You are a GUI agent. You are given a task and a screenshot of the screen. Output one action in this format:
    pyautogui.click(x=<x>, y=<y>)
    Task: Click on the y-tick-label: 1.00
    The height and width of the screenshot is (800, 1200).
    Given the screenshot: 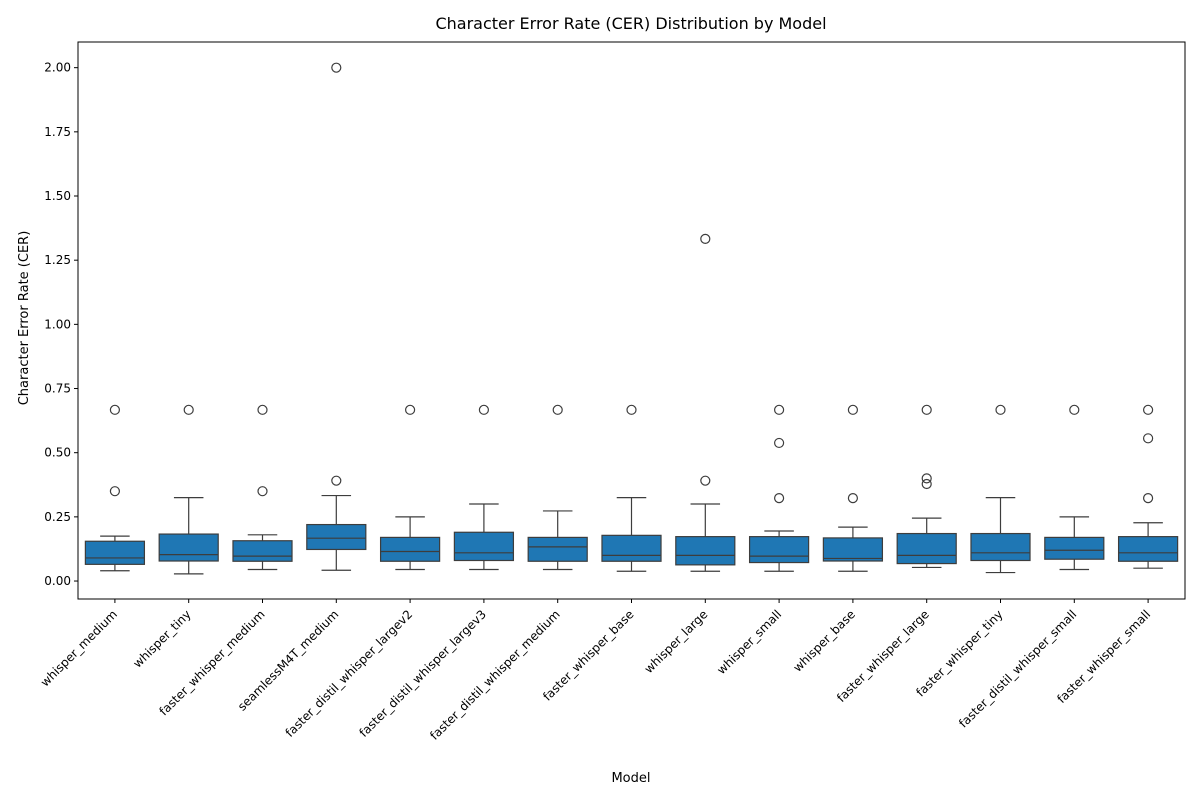 What is the action you would take?
    pyautogui.click(x=57, y=324)
    